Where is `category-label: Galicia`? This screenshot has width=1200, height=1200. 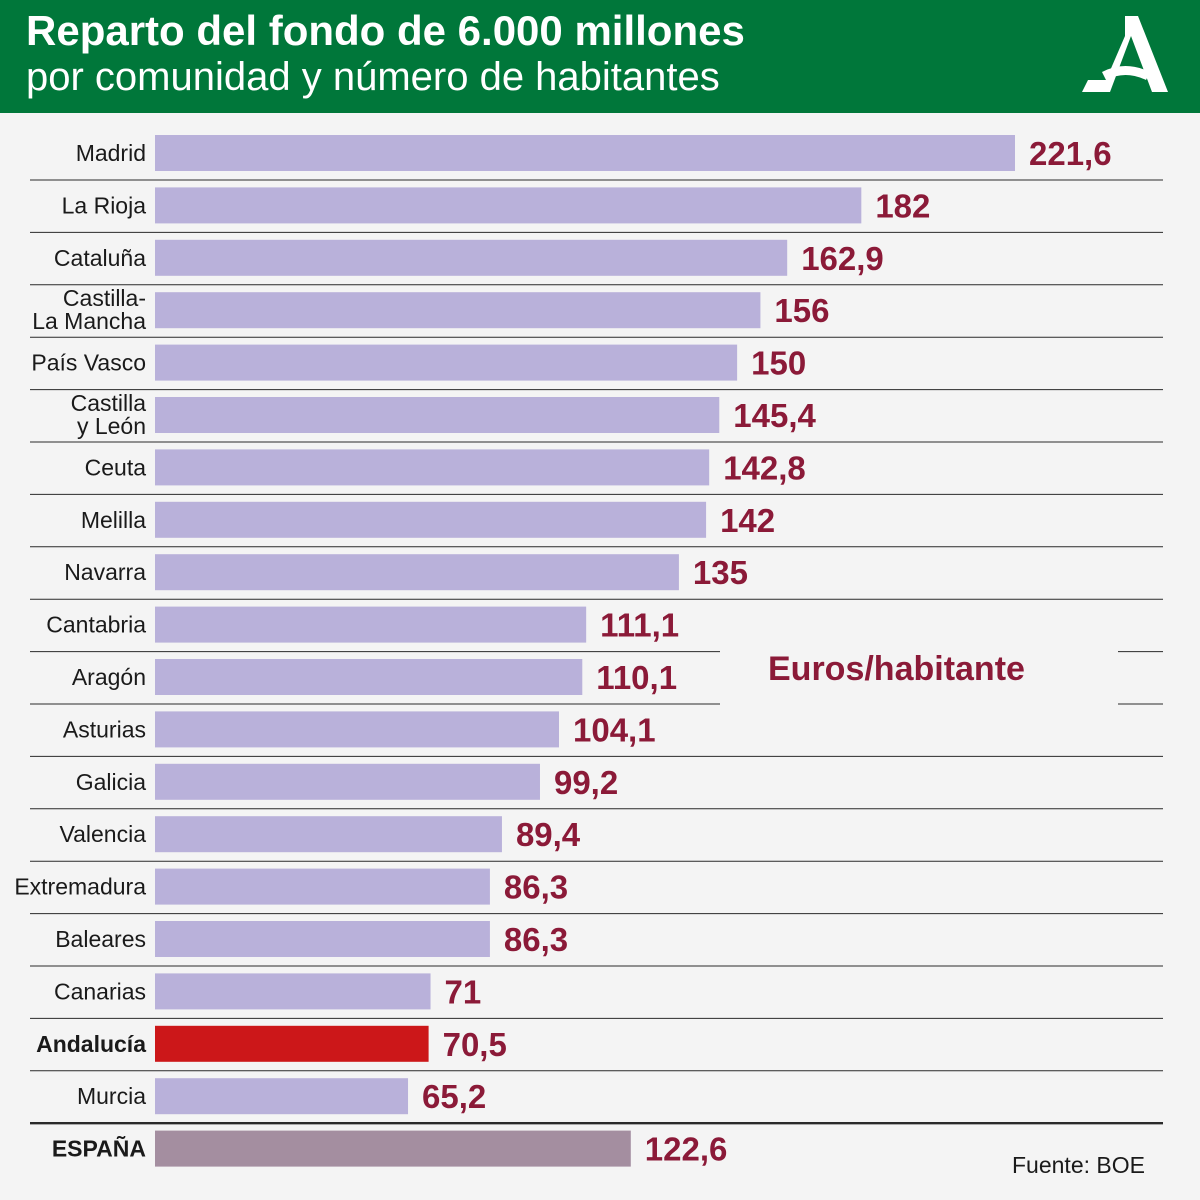 category-label: Galicia is located at coordinates (111, 782).